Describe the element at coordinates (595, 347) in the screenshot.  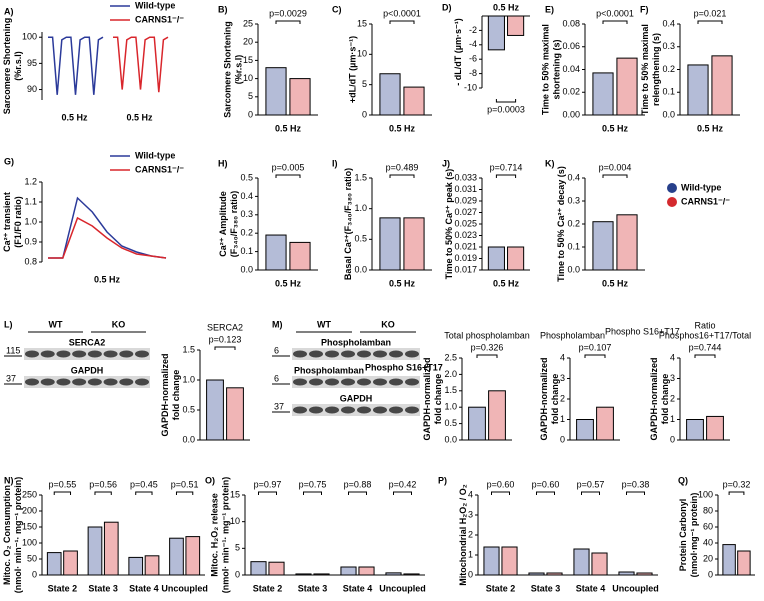
I see `p-value: p=0.107` at that location.